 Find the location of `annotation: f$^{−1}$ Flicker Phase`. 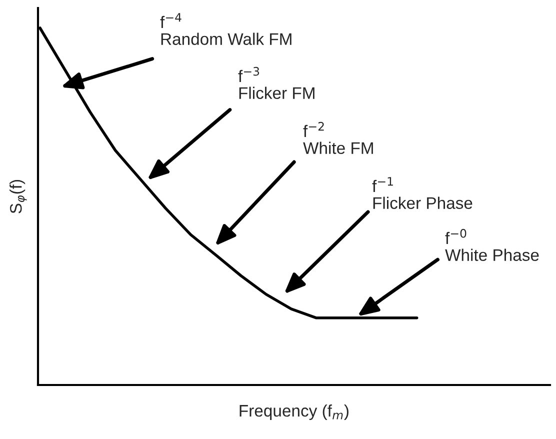

annotation: f$^{−1}$ Flicker Phase is located at coordinates (422, 193).